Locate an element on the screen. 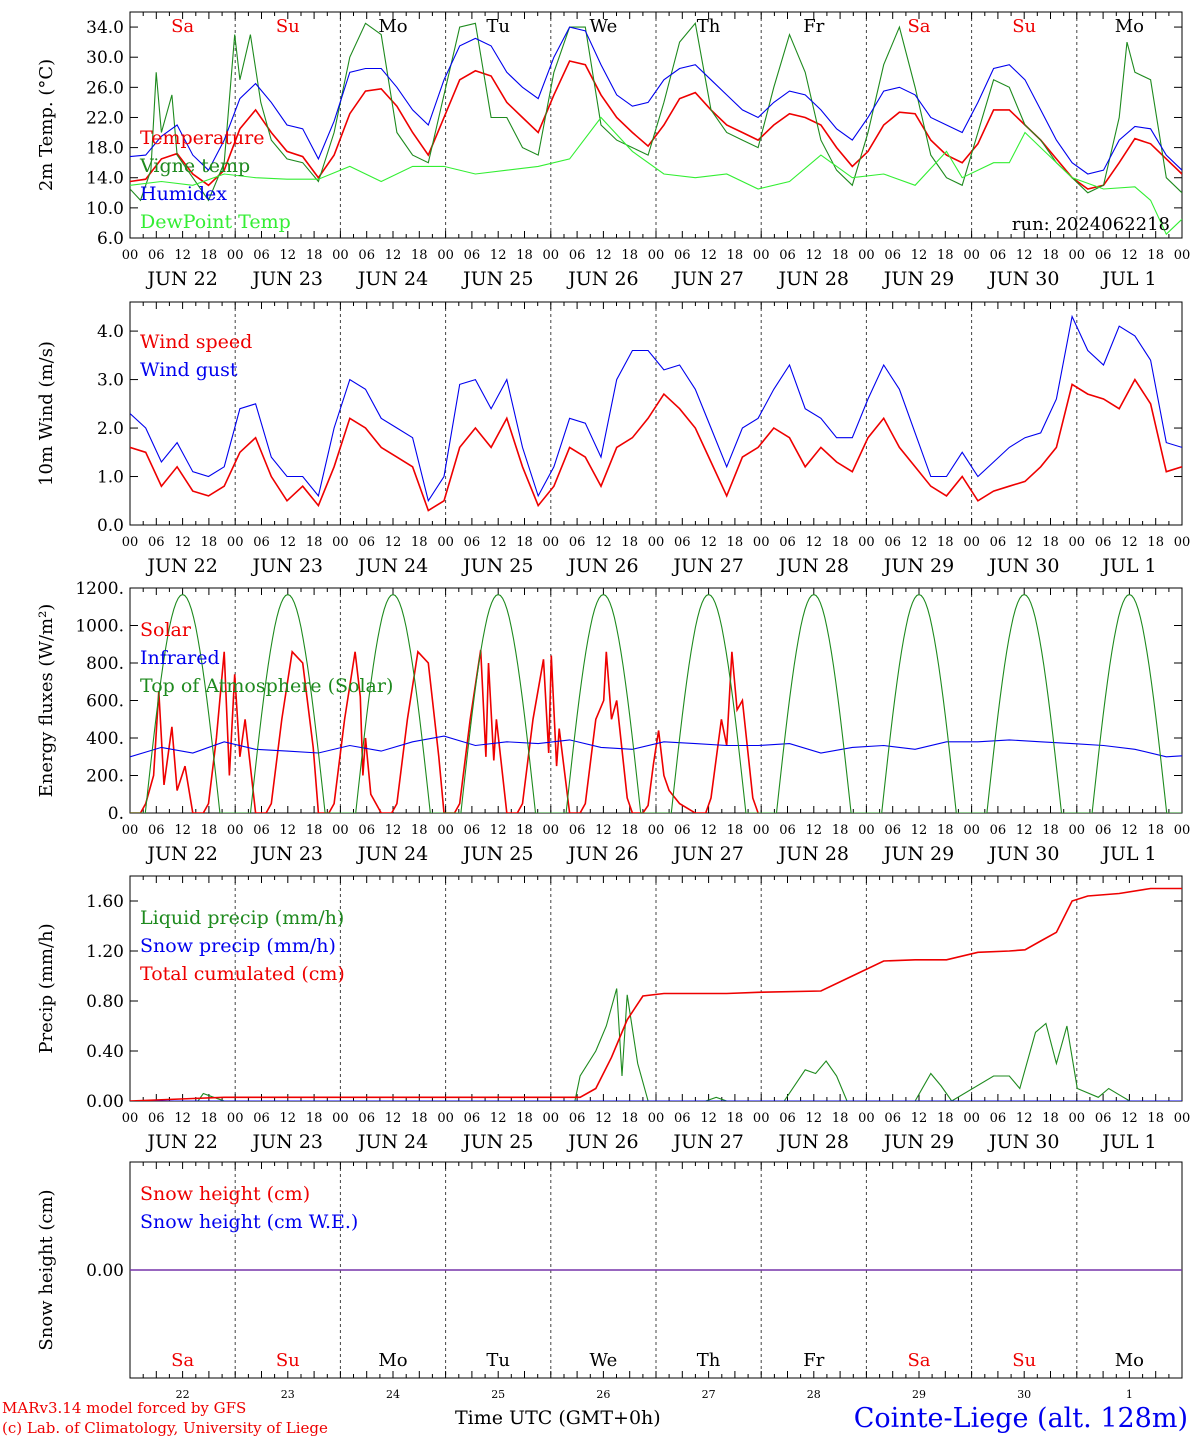 The image size is (1194, 1440). run-annotation: run: 2024062218 is located at coordinates (1091, 224).